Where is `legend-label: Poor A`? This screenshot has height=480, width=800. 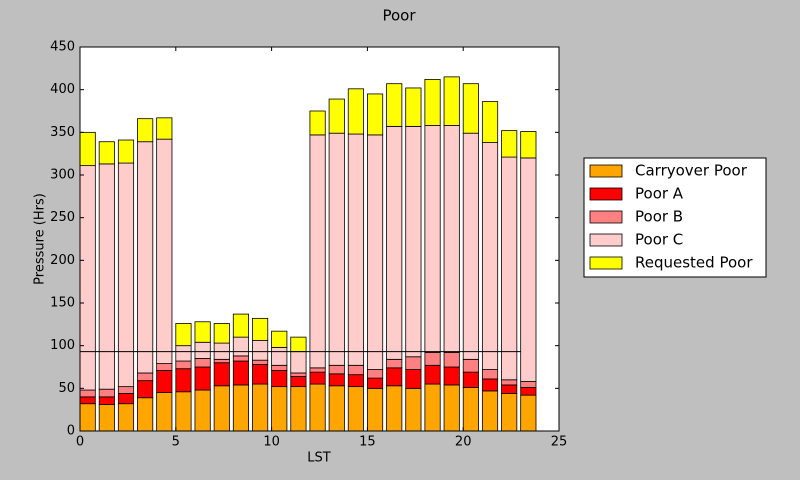 legend-label: Poor A is located at coordinates (659, 194).